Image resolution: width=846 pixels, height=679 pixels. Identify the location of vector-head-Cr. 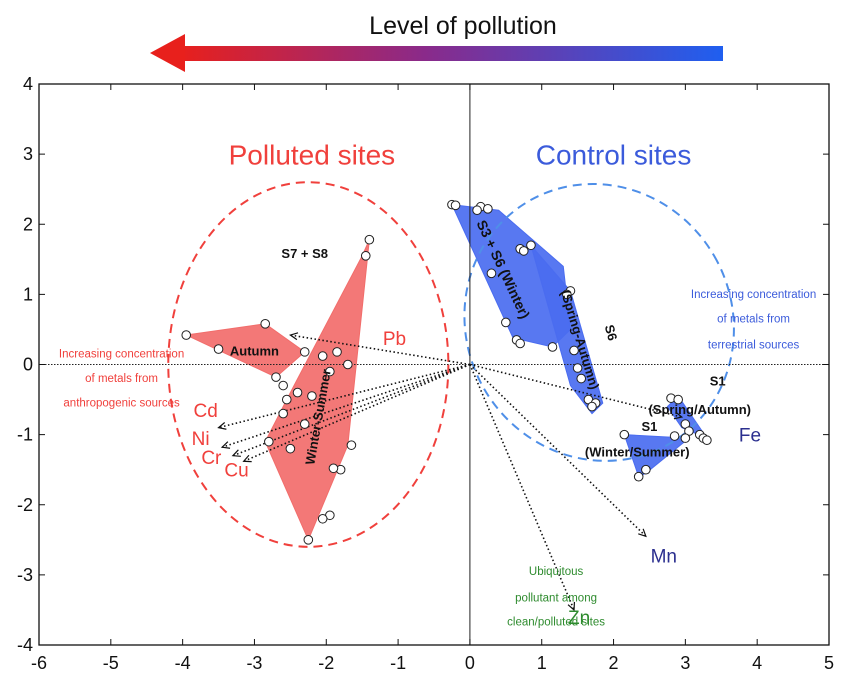
(236, 453).